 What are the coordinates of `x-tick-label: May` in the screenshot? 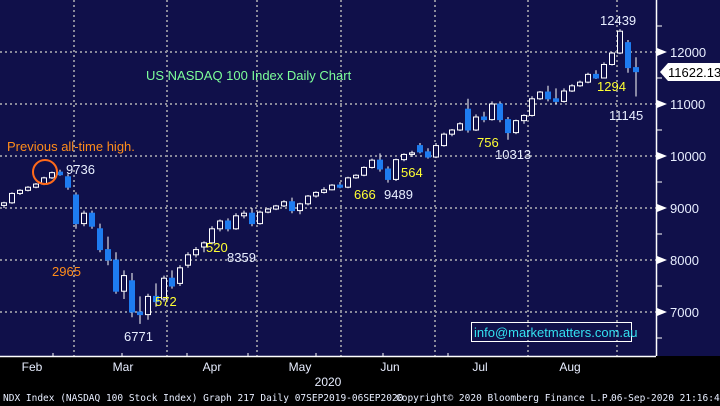 It's located at (300, 367).